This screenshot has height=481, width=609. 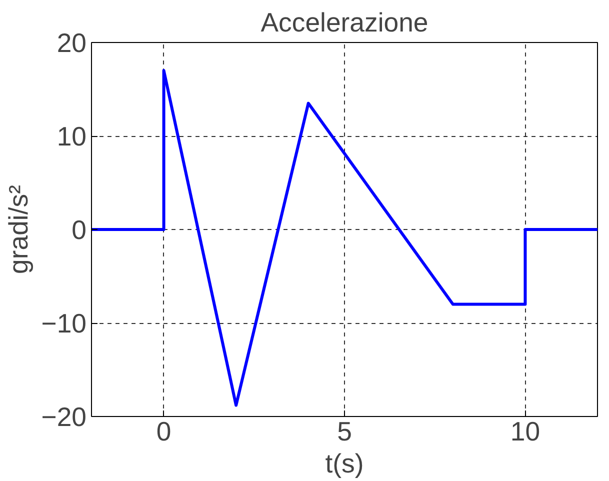 What do you see at coordinates (63, 323) in the screenshot?
I see `y-tick-label: −10` at bounding box center [63, 323].